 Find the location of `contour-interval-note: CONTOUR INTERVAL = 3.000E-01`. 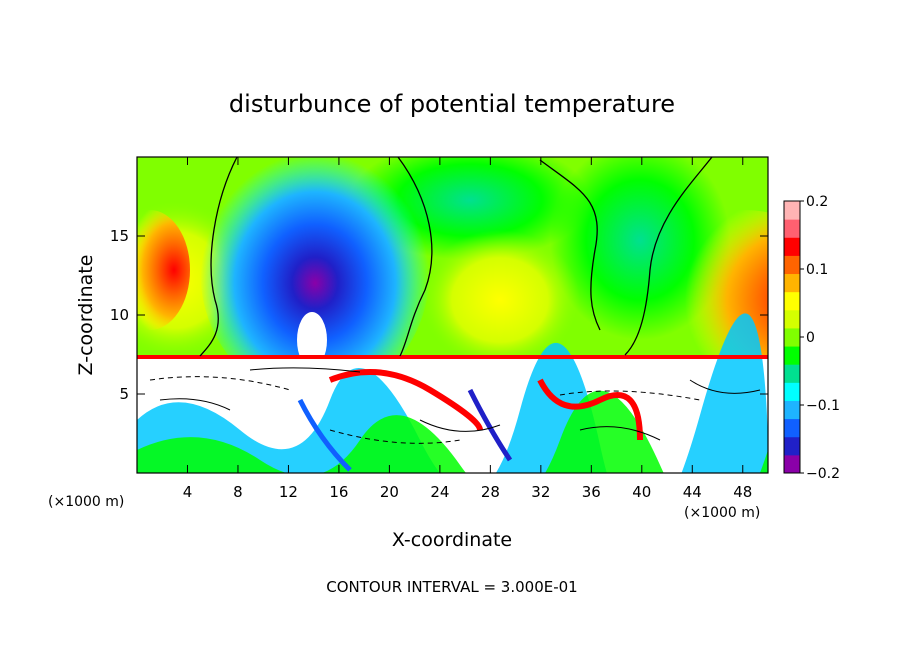

contour-interval-note: CONTOUR INTERVAL = 3.000E-01 is located at coordinates (451, 587).